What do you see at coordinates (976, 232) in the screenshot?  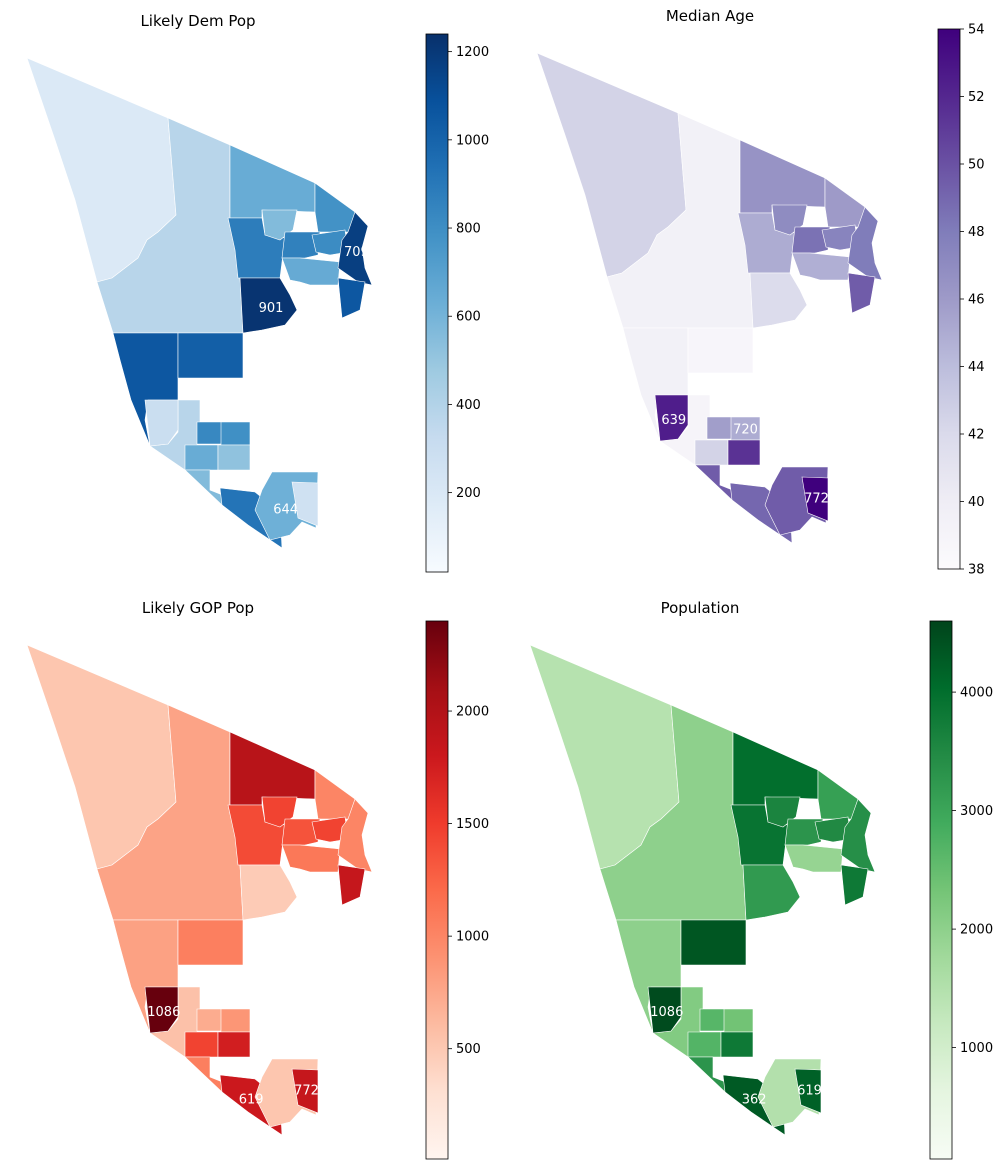 I see `colorbar-tick-label: 48` at bounding box center [976, 232].